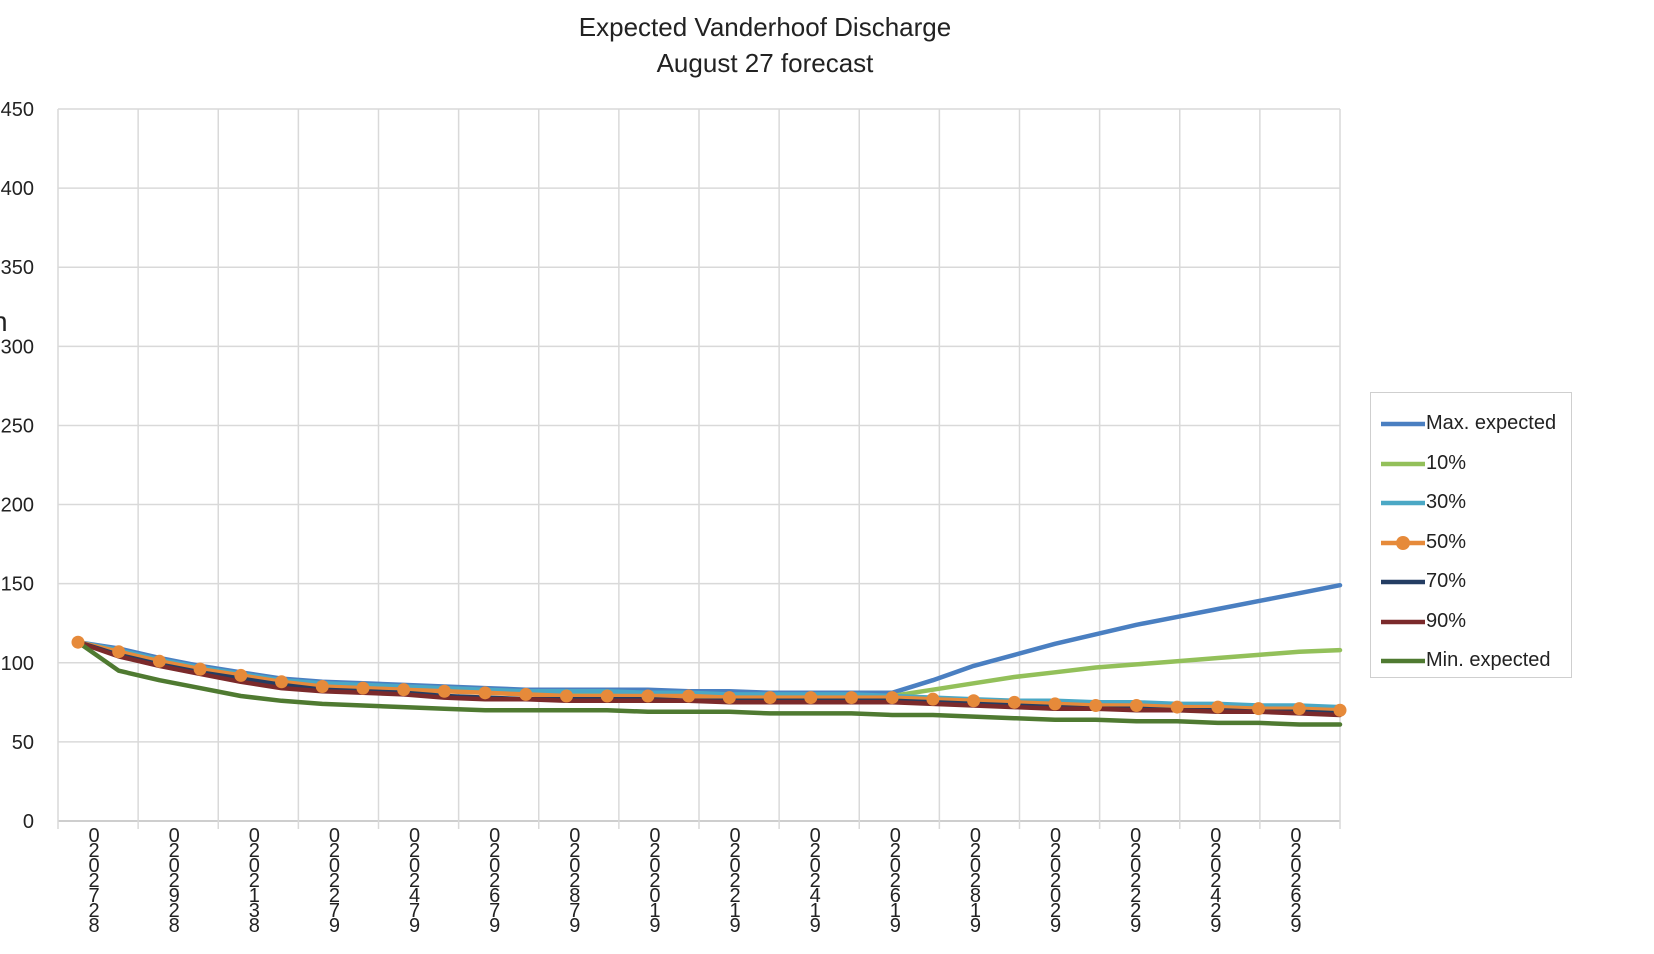  Describe the element at coordinates (17, 189) in the screenshot. I see `y-tick-label: 400` at that location.